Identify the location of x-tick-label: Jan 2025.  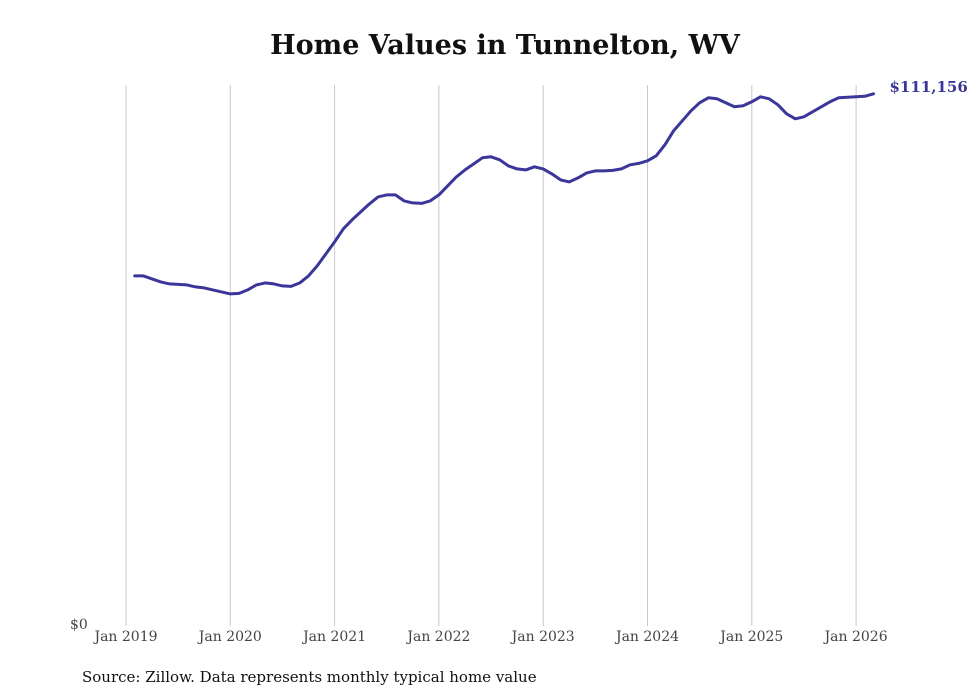
(750, 637).